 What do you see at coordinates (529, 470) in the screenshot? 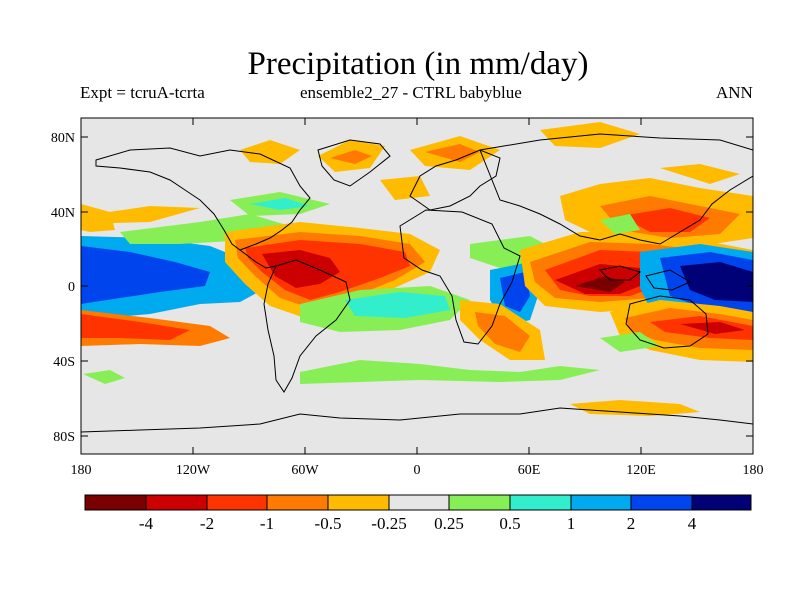
I see `lon-label-60e: 60E` at bounding box center [529, 470].